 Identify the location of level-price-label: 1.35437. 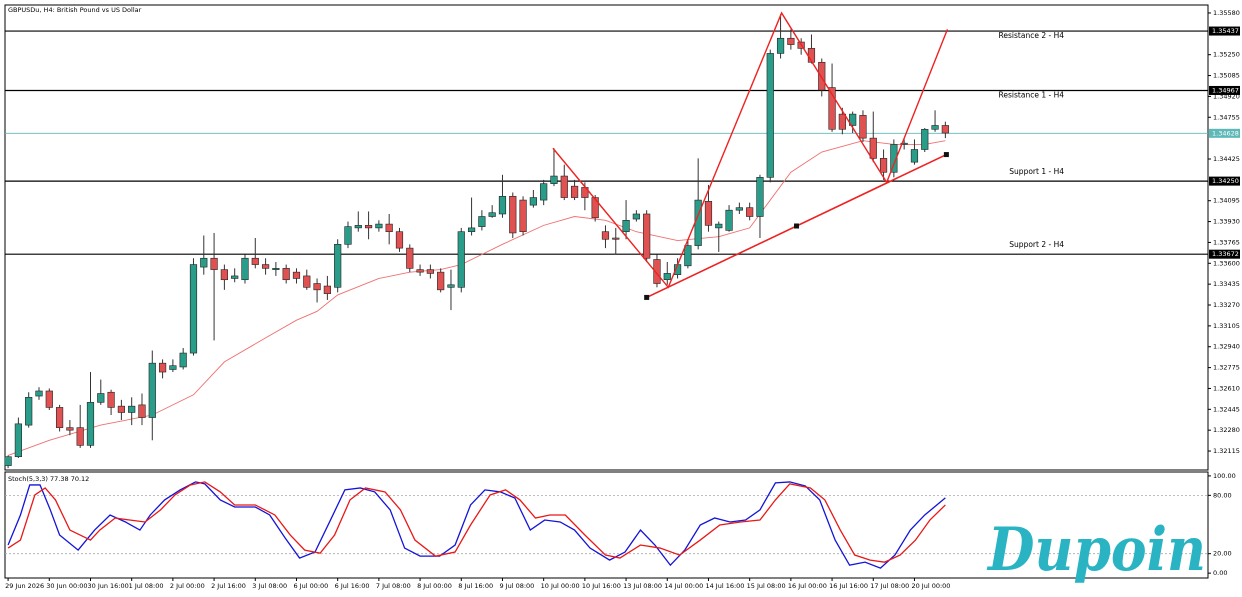
(1225, 31).